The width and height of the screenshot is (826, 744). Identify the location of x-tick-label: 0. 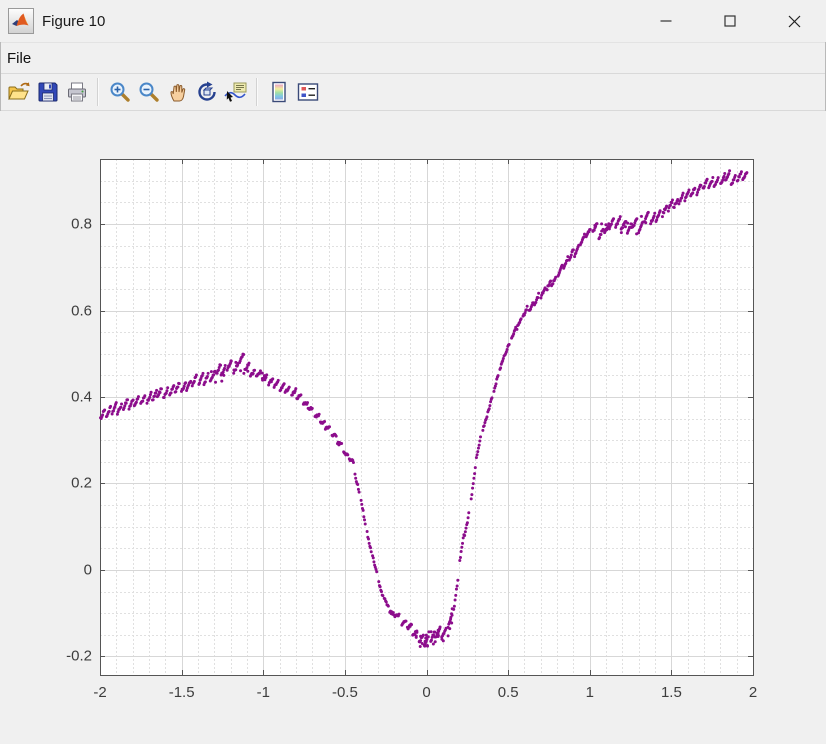
(426, 692).